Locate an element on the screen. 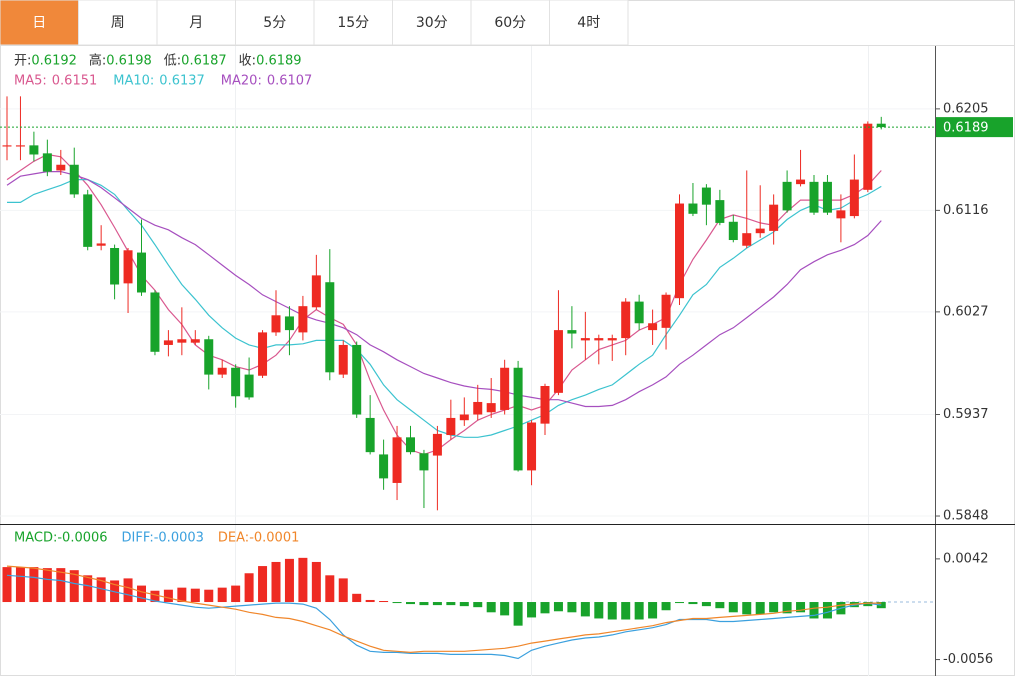 The image size is (1021, 676). legend-value: 0.6151 is located at coordinates (75, 81).